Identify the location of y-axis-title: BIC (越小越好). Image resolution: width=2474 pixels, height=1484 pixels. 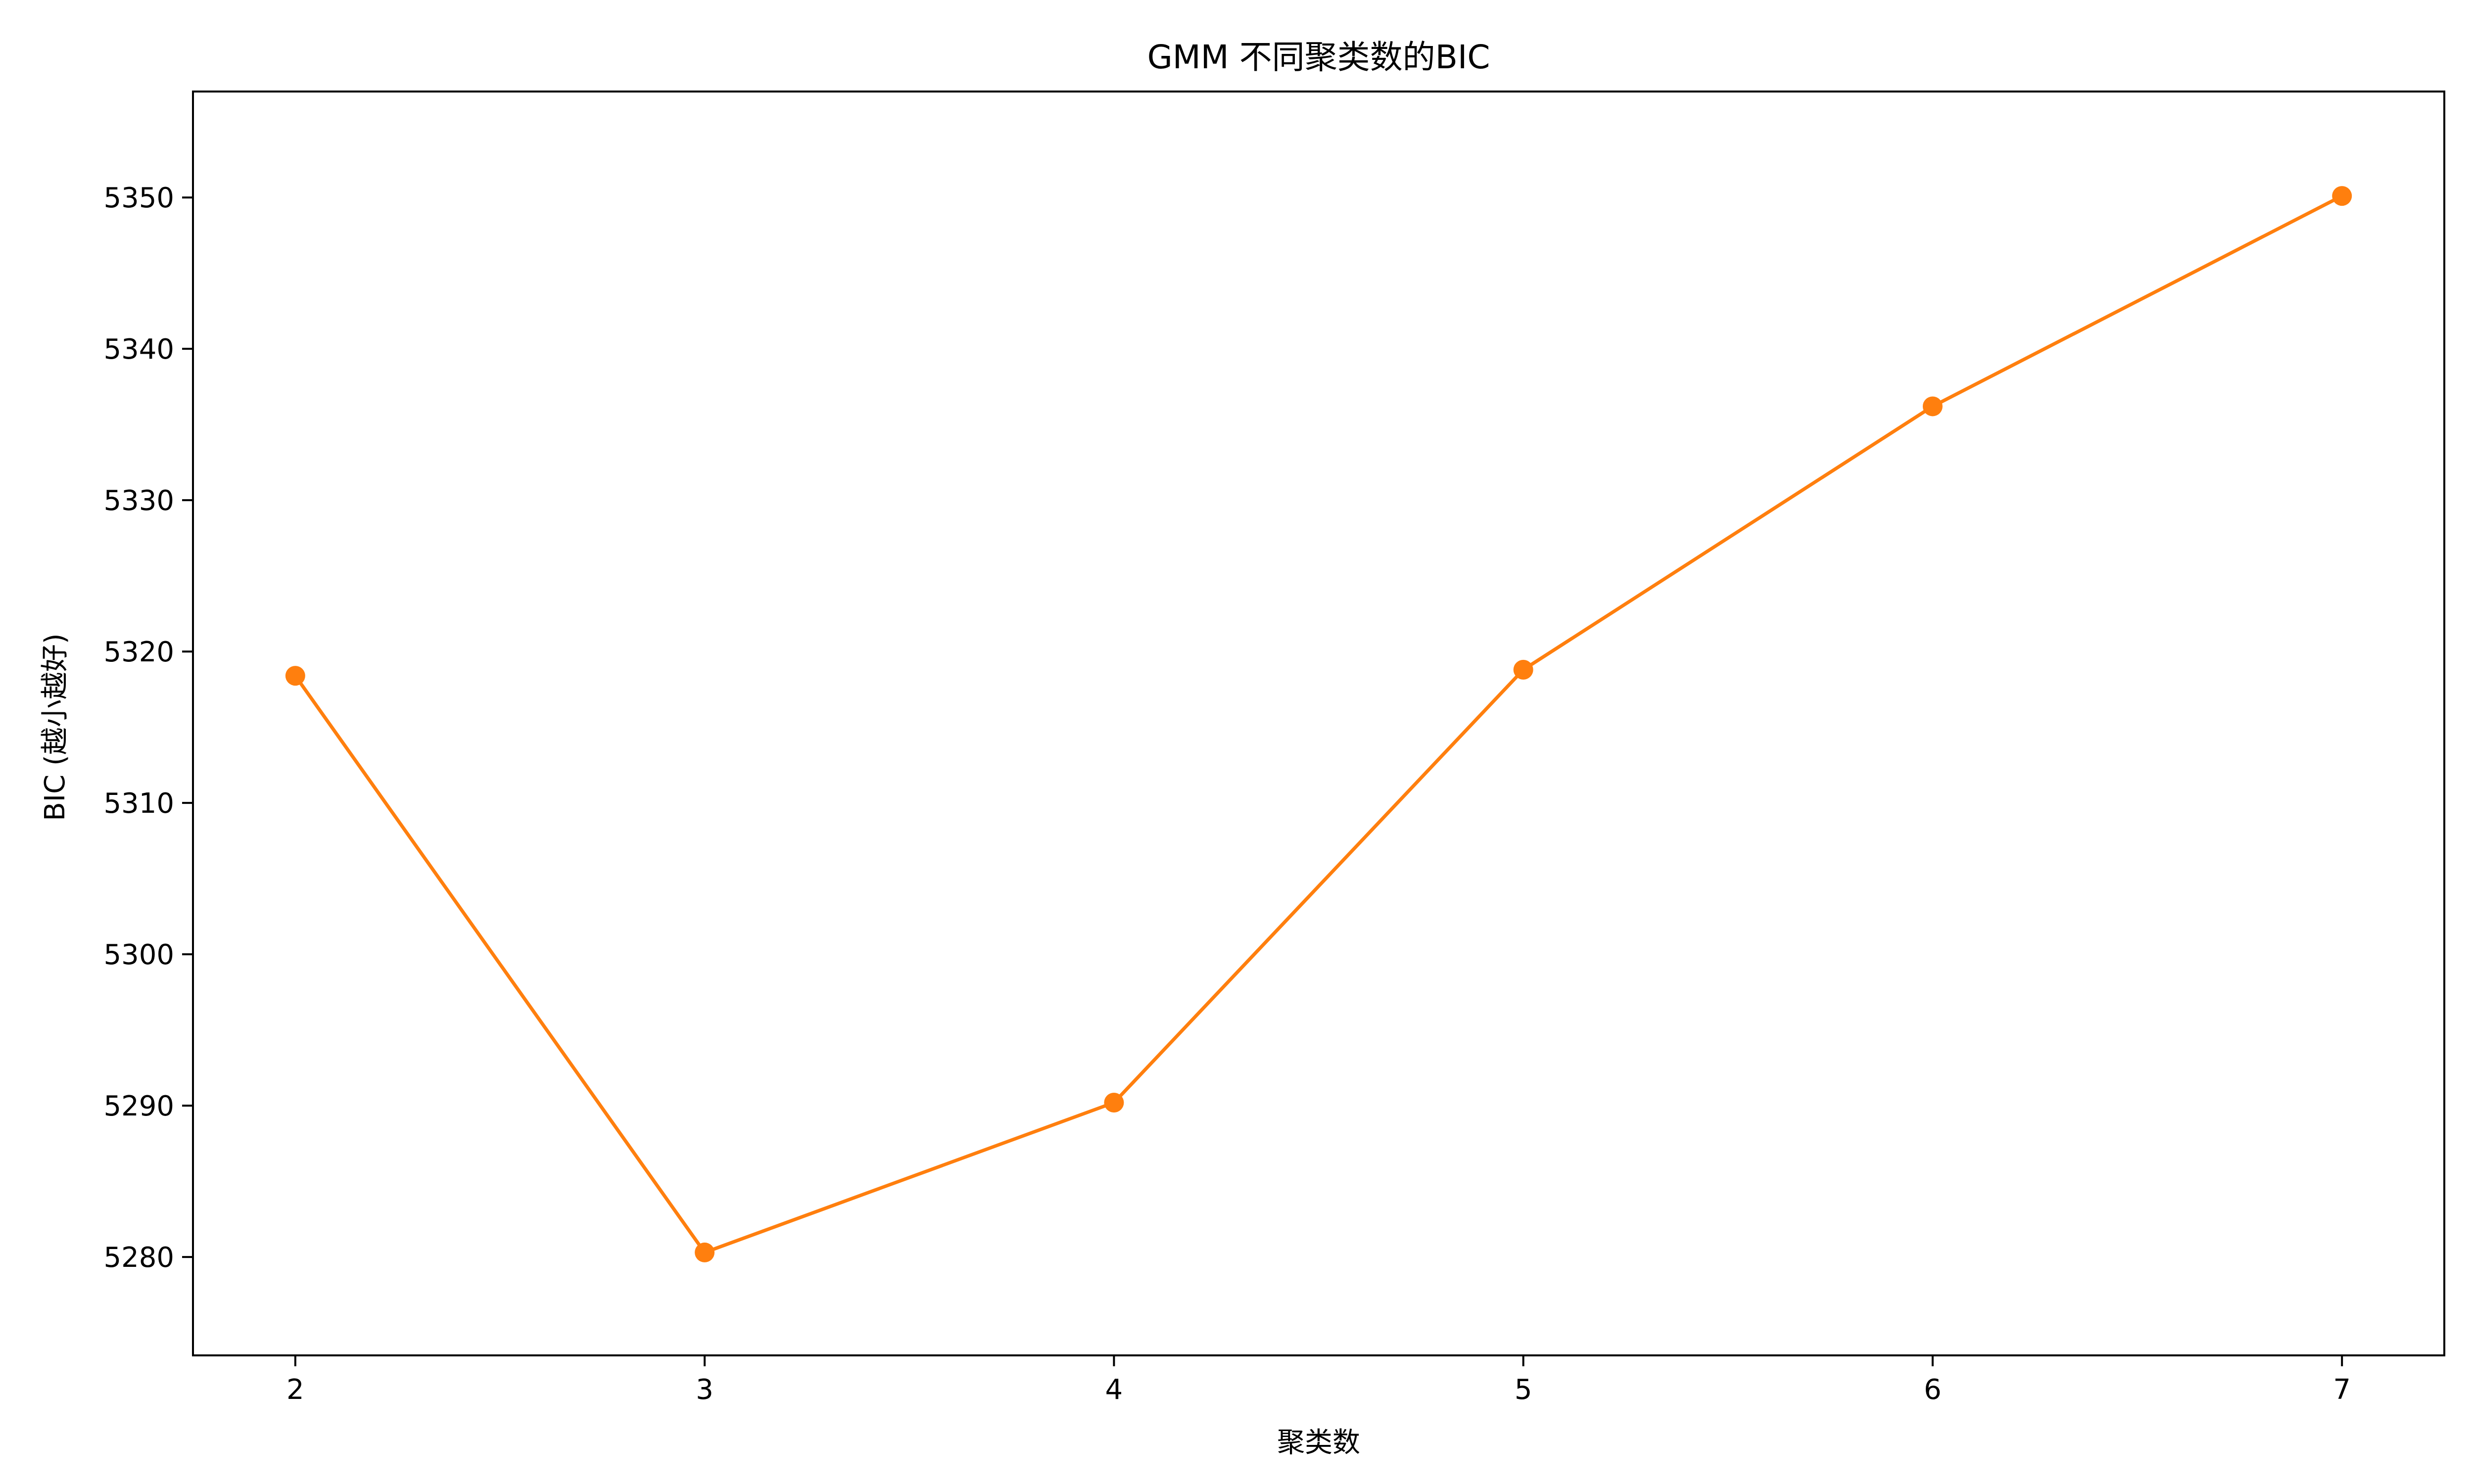
(55, 727).